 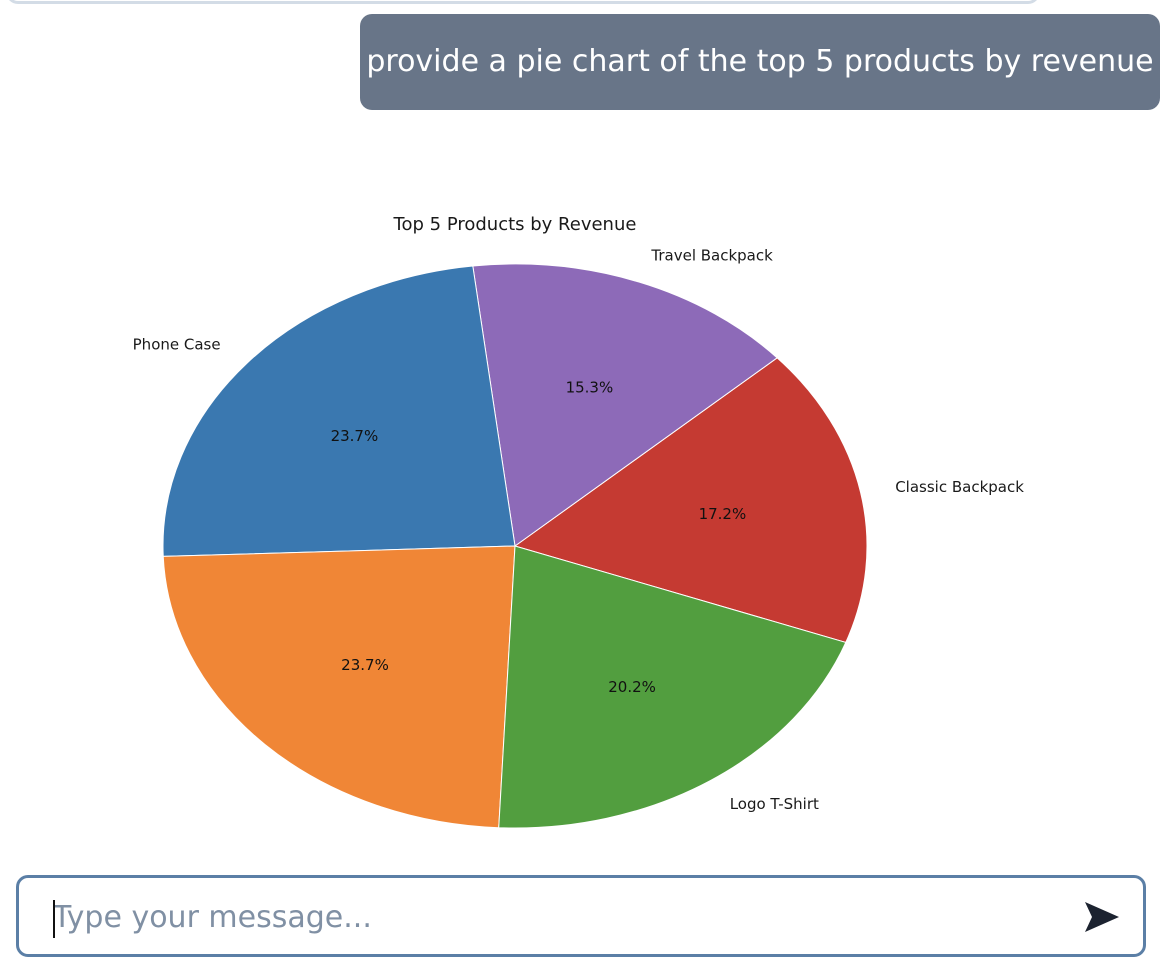 I want to click on pie-slice-logo-t-shirt, so click(x=672, y=687).